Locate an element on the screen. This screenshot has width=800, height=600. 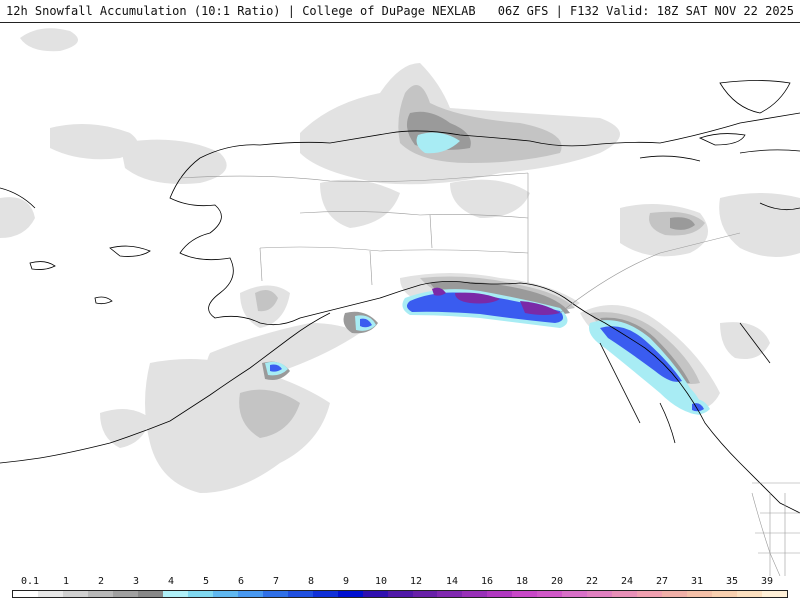
legend-label: 16 is located at coordinates (487, 581).